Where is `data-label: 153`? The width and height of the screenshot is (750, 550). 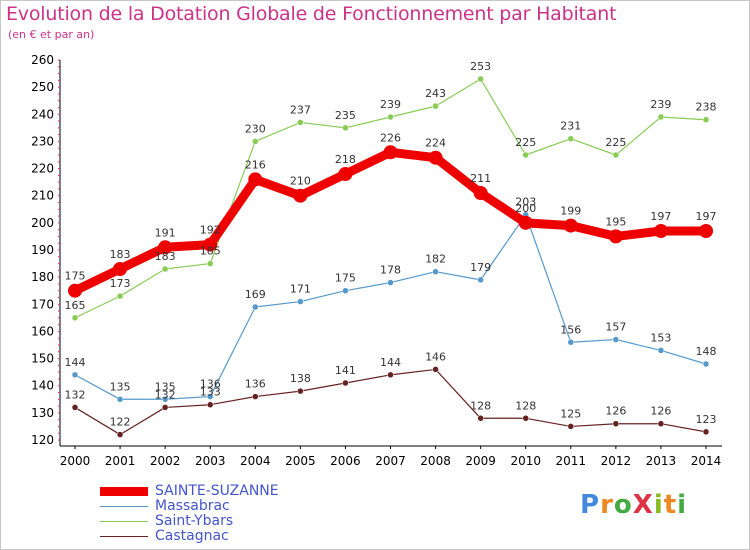 data-label: 153 is located at coordinates (660, 337).